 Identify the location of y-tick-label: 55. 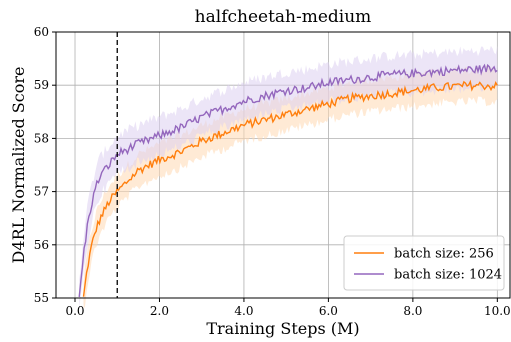
(41, 298).